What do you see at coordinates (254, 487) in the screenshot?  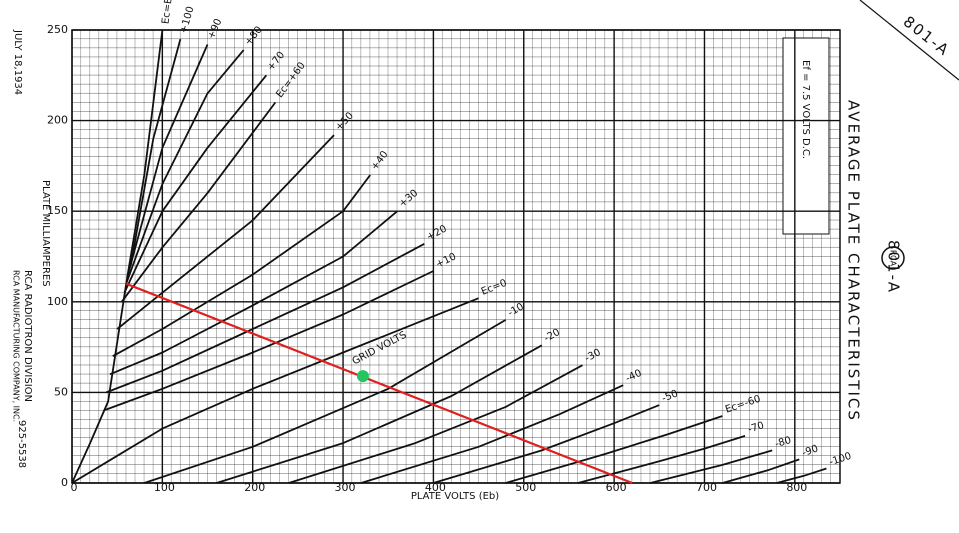 I see `x-tick-label: 200` at bounding box center [254, 487].